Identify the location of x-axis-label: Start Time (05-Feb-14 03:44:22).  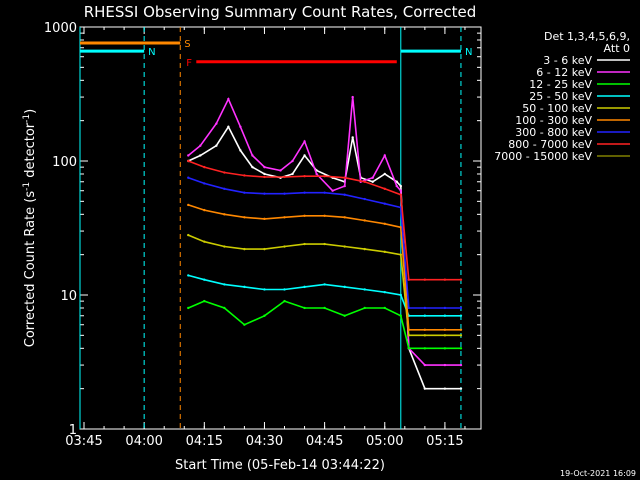
(280, 465).